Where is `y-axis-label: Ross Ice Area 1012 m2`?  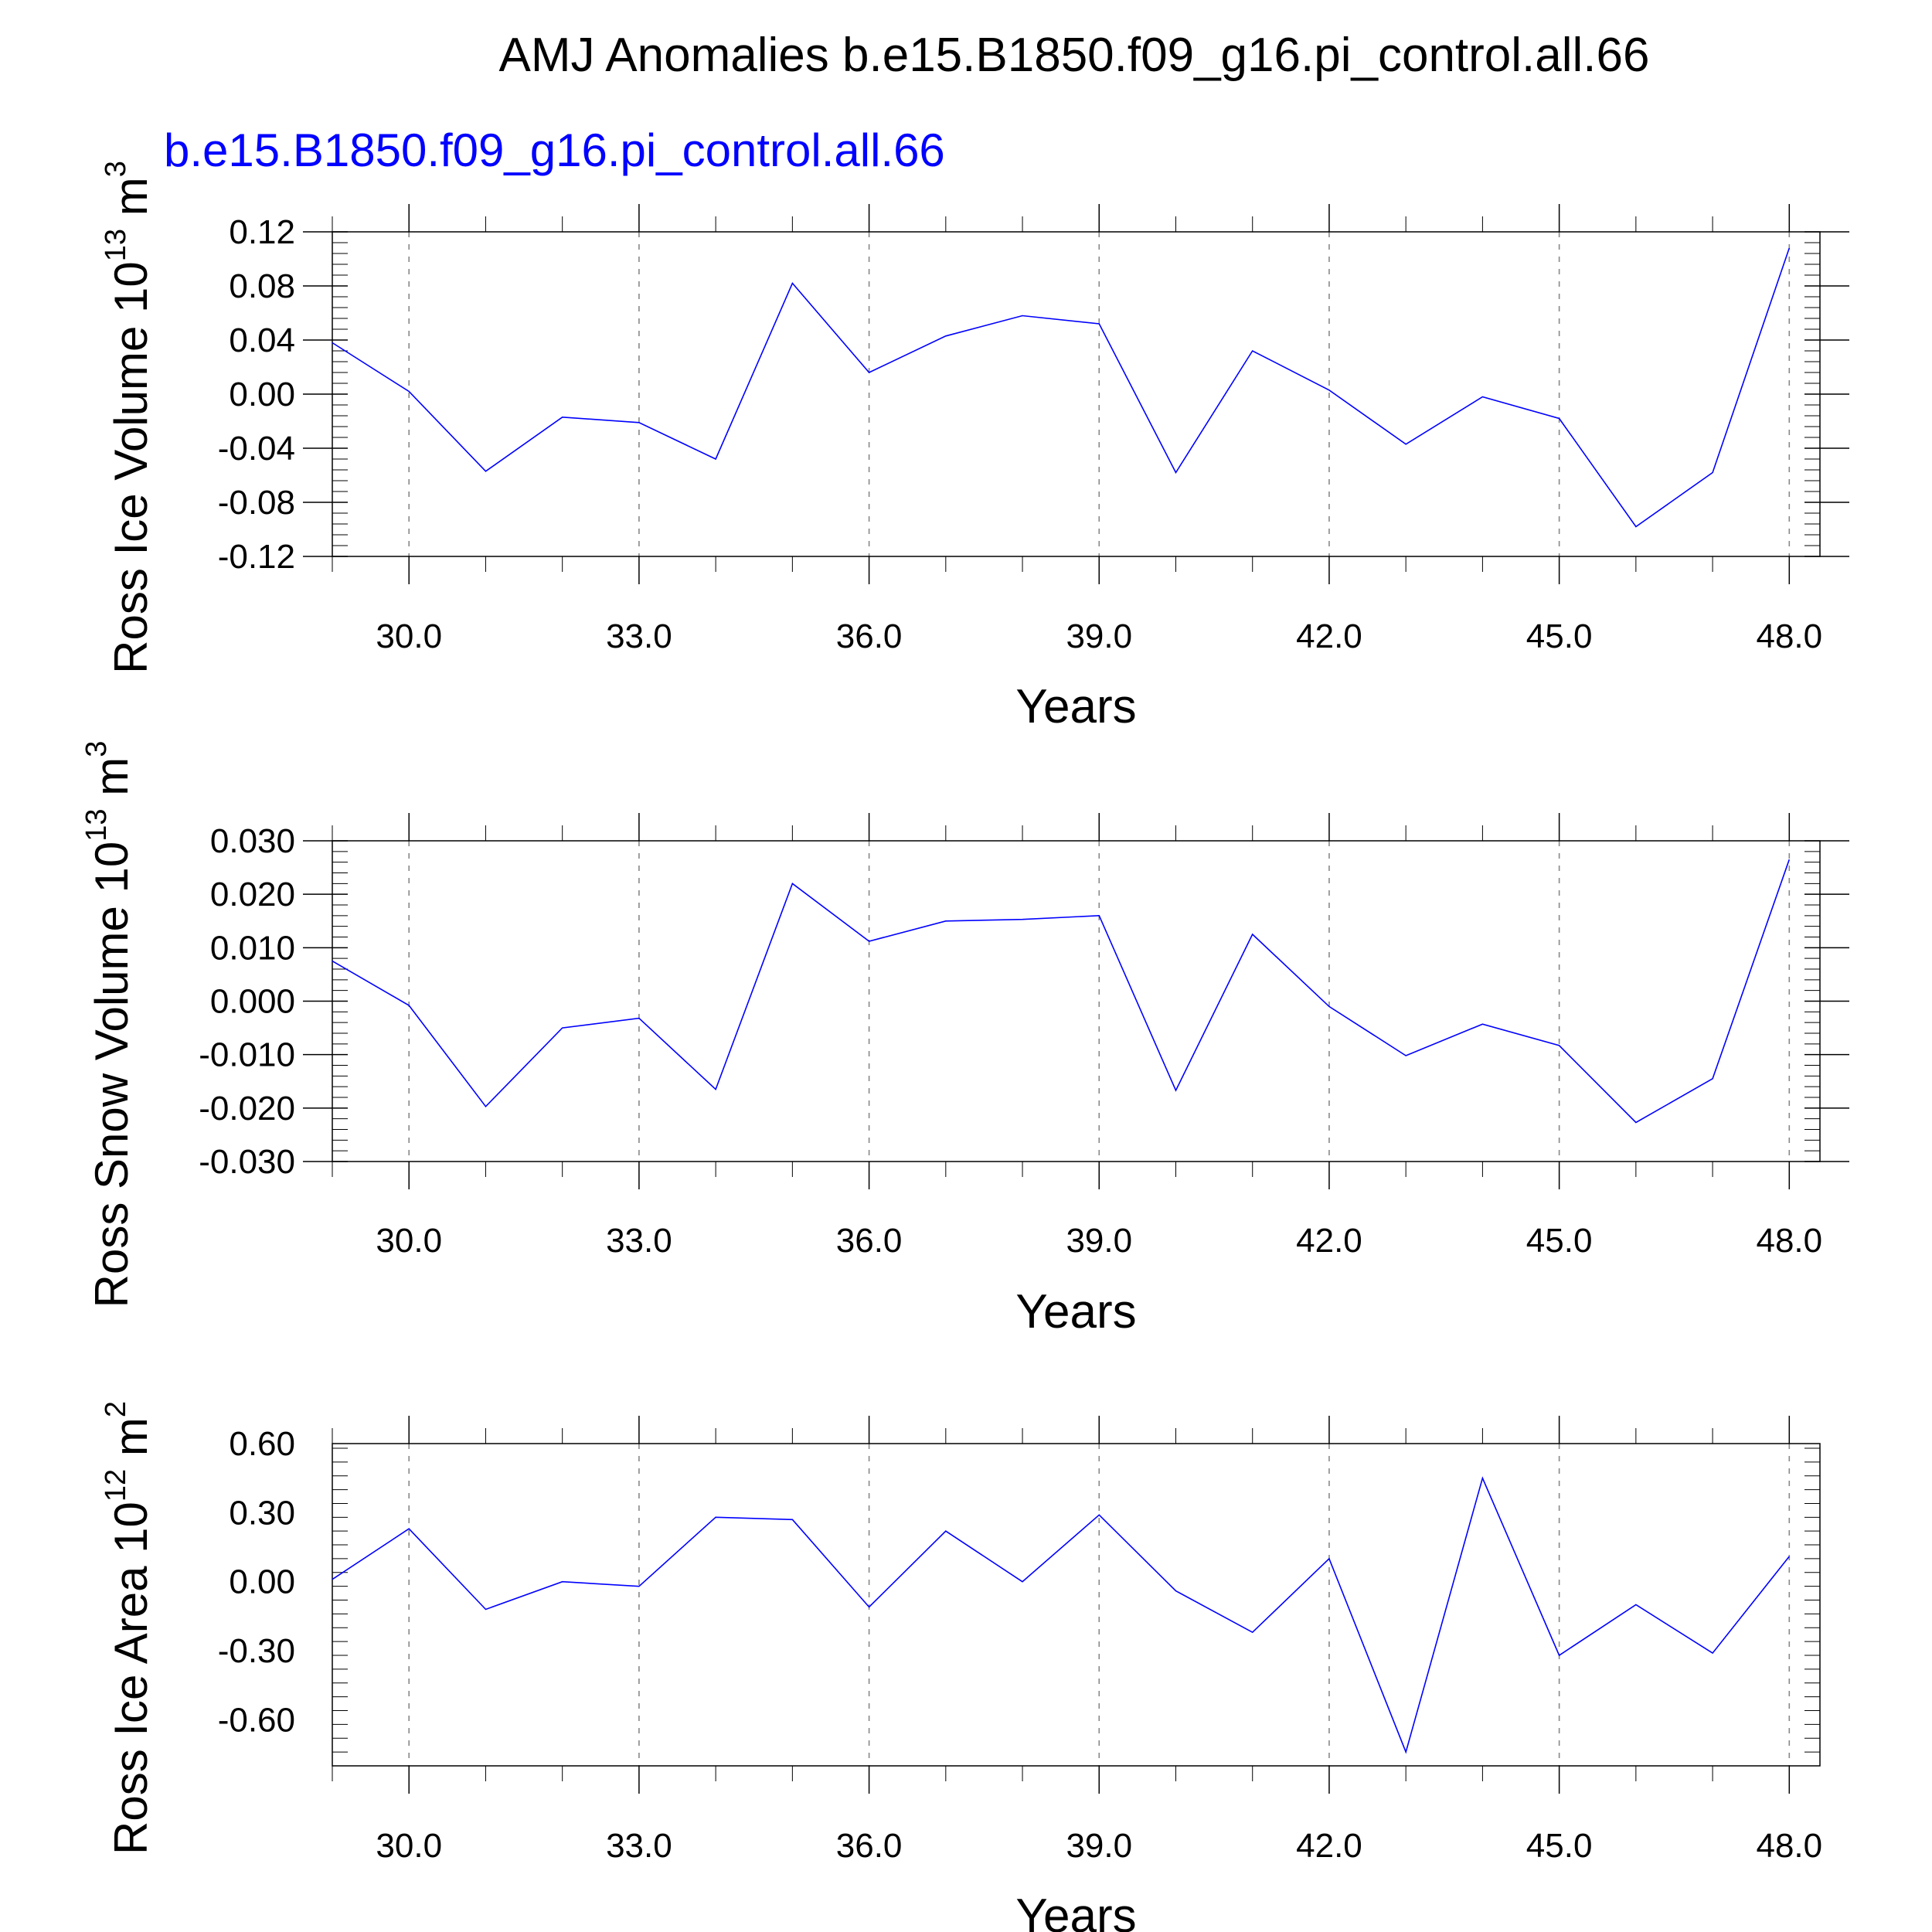
y-axis-label: Ross Ice Area 1012 m2 is located at coordinates (128, 1628).